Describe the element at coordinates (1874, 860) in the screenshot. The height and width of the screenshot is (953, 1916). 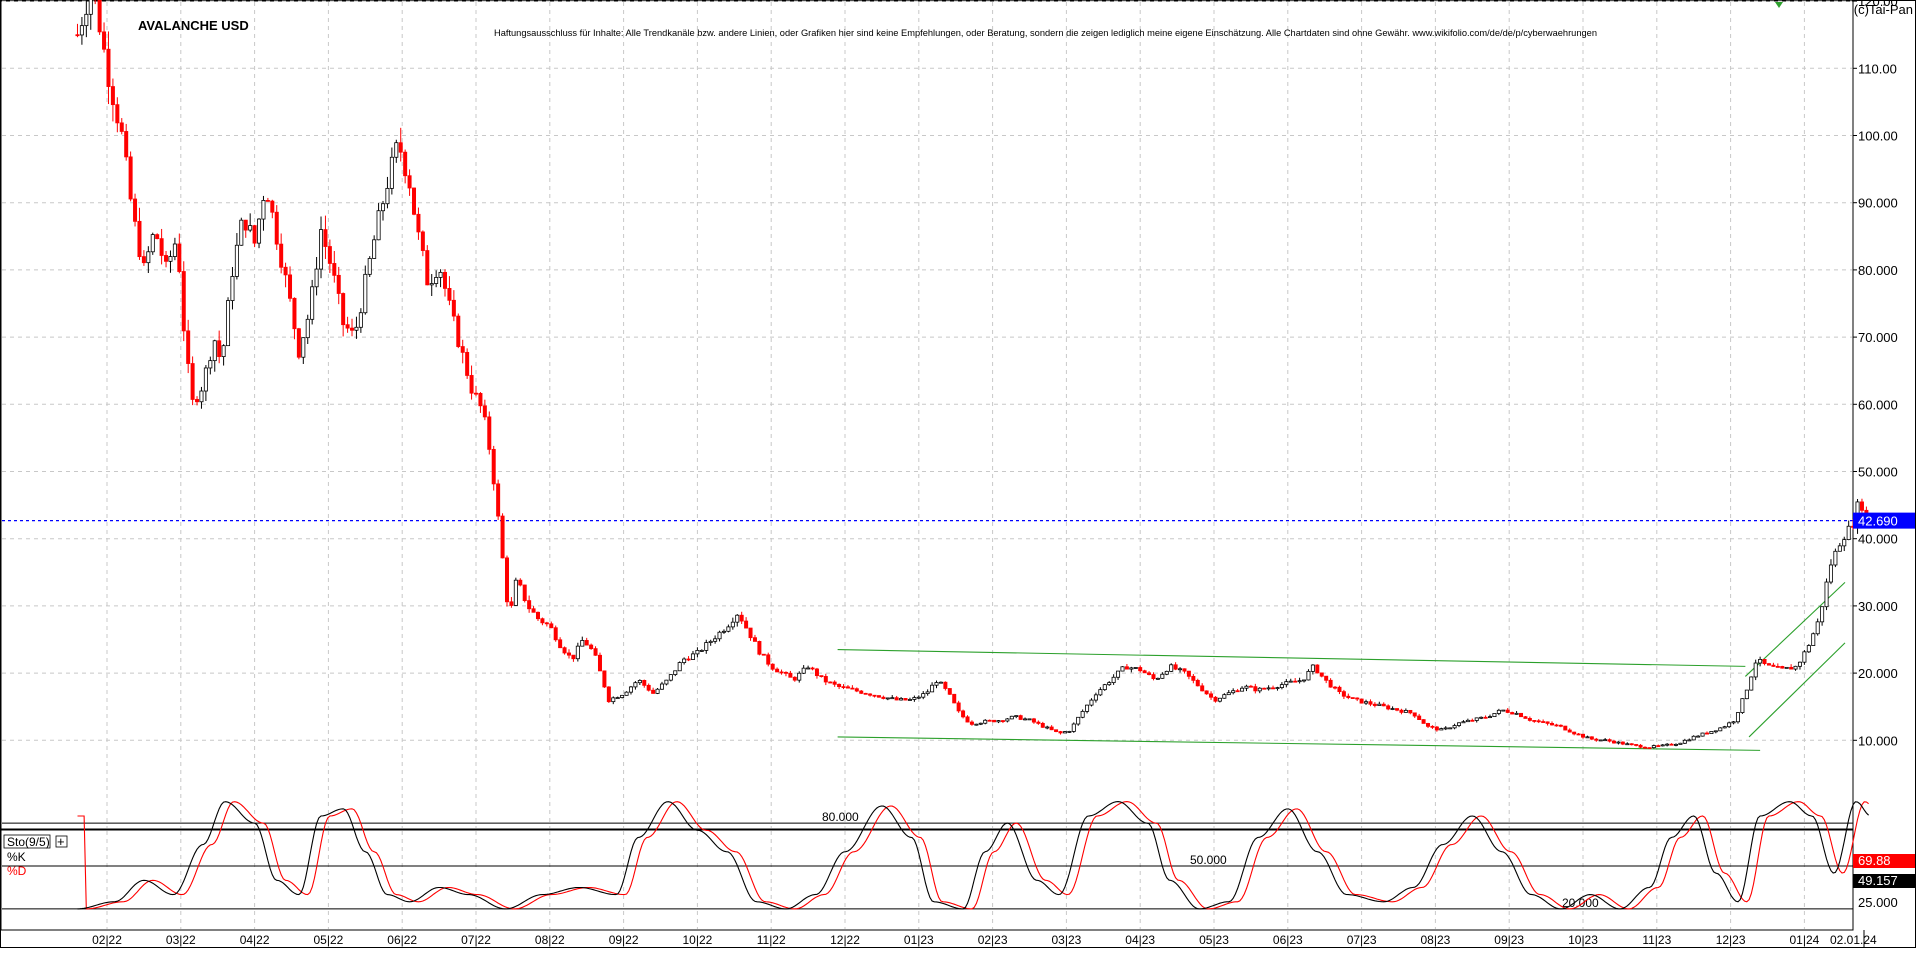
I see `osc-k-value: 69.88` at that location.